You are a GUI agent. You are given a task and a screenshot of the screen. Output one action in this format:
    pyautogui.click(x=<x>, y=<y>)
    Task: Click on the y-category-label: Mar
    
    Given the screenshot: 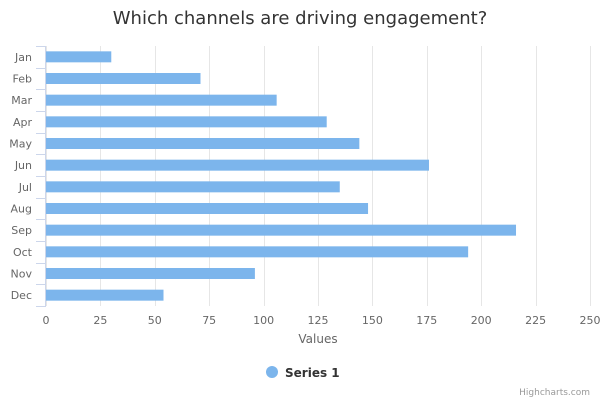 What is the action you would take?
    pyautogui.click(x=21, y=100)
    